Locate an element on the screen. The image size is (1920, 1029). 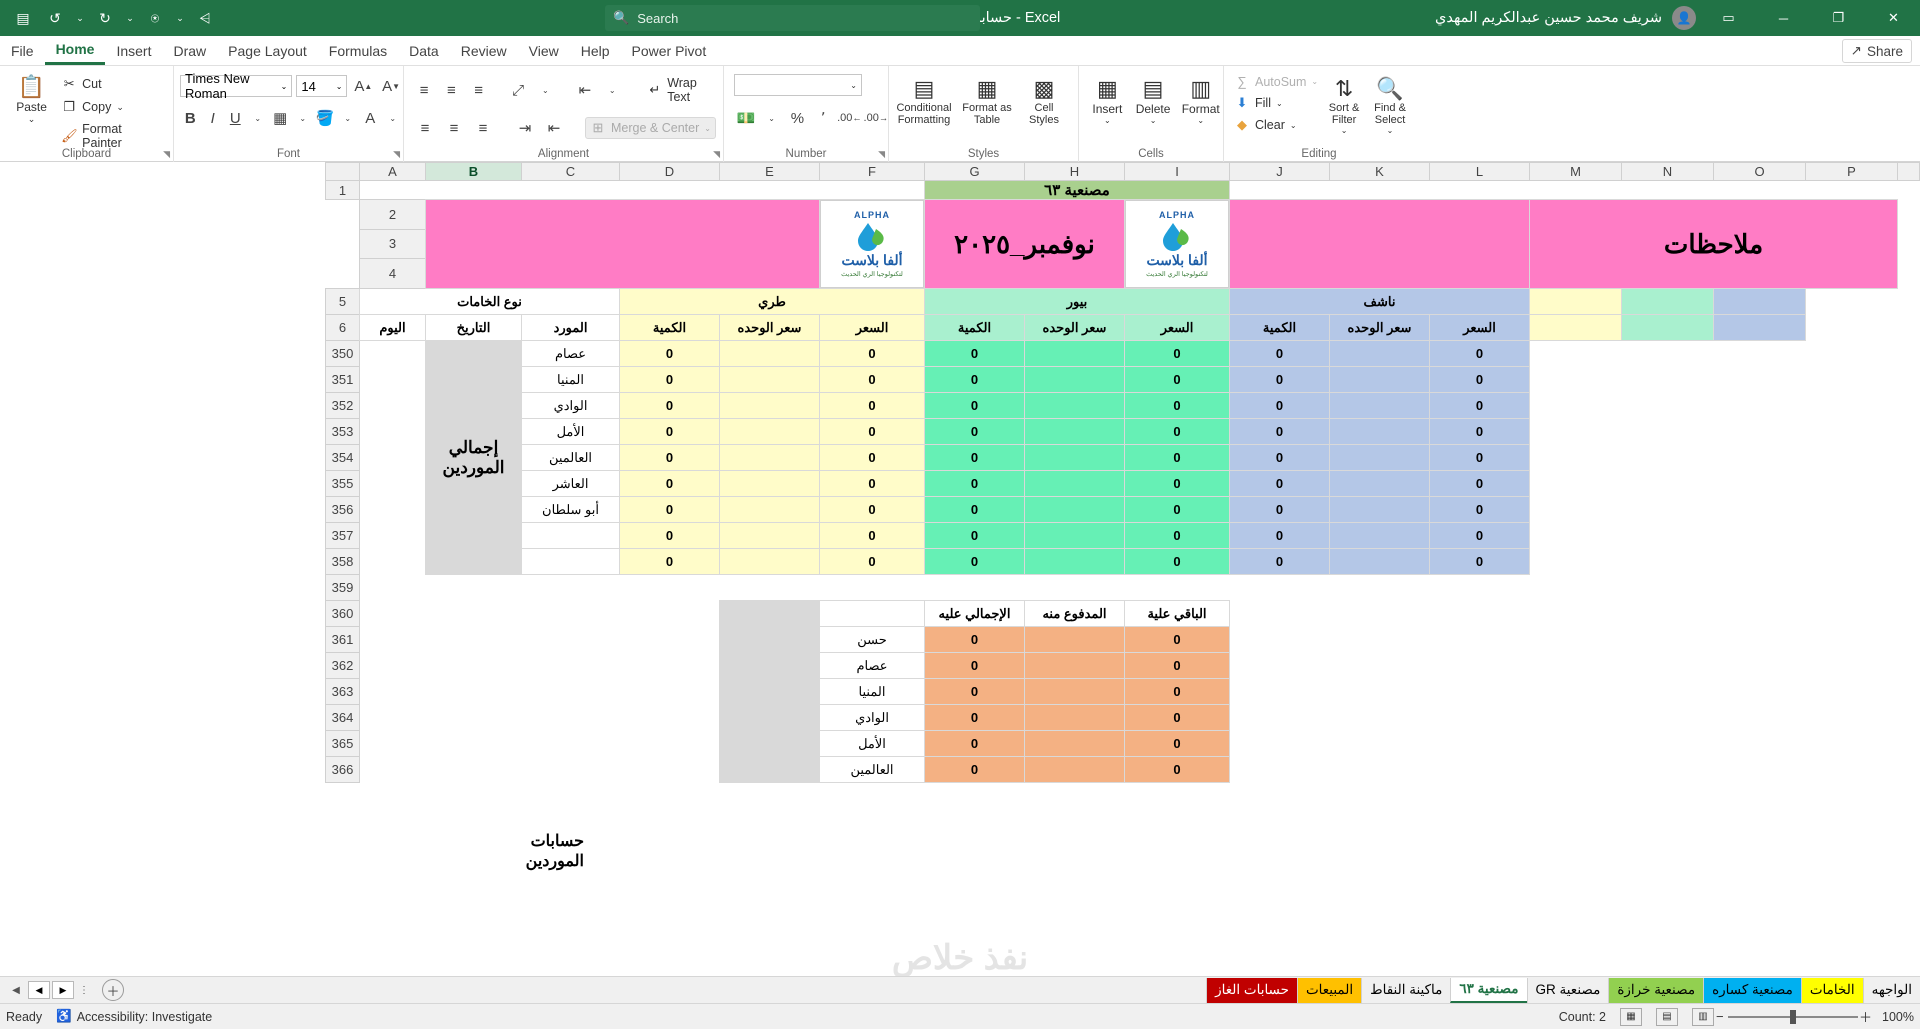
row-header-361: 361 is located at coordinates (342, 639).